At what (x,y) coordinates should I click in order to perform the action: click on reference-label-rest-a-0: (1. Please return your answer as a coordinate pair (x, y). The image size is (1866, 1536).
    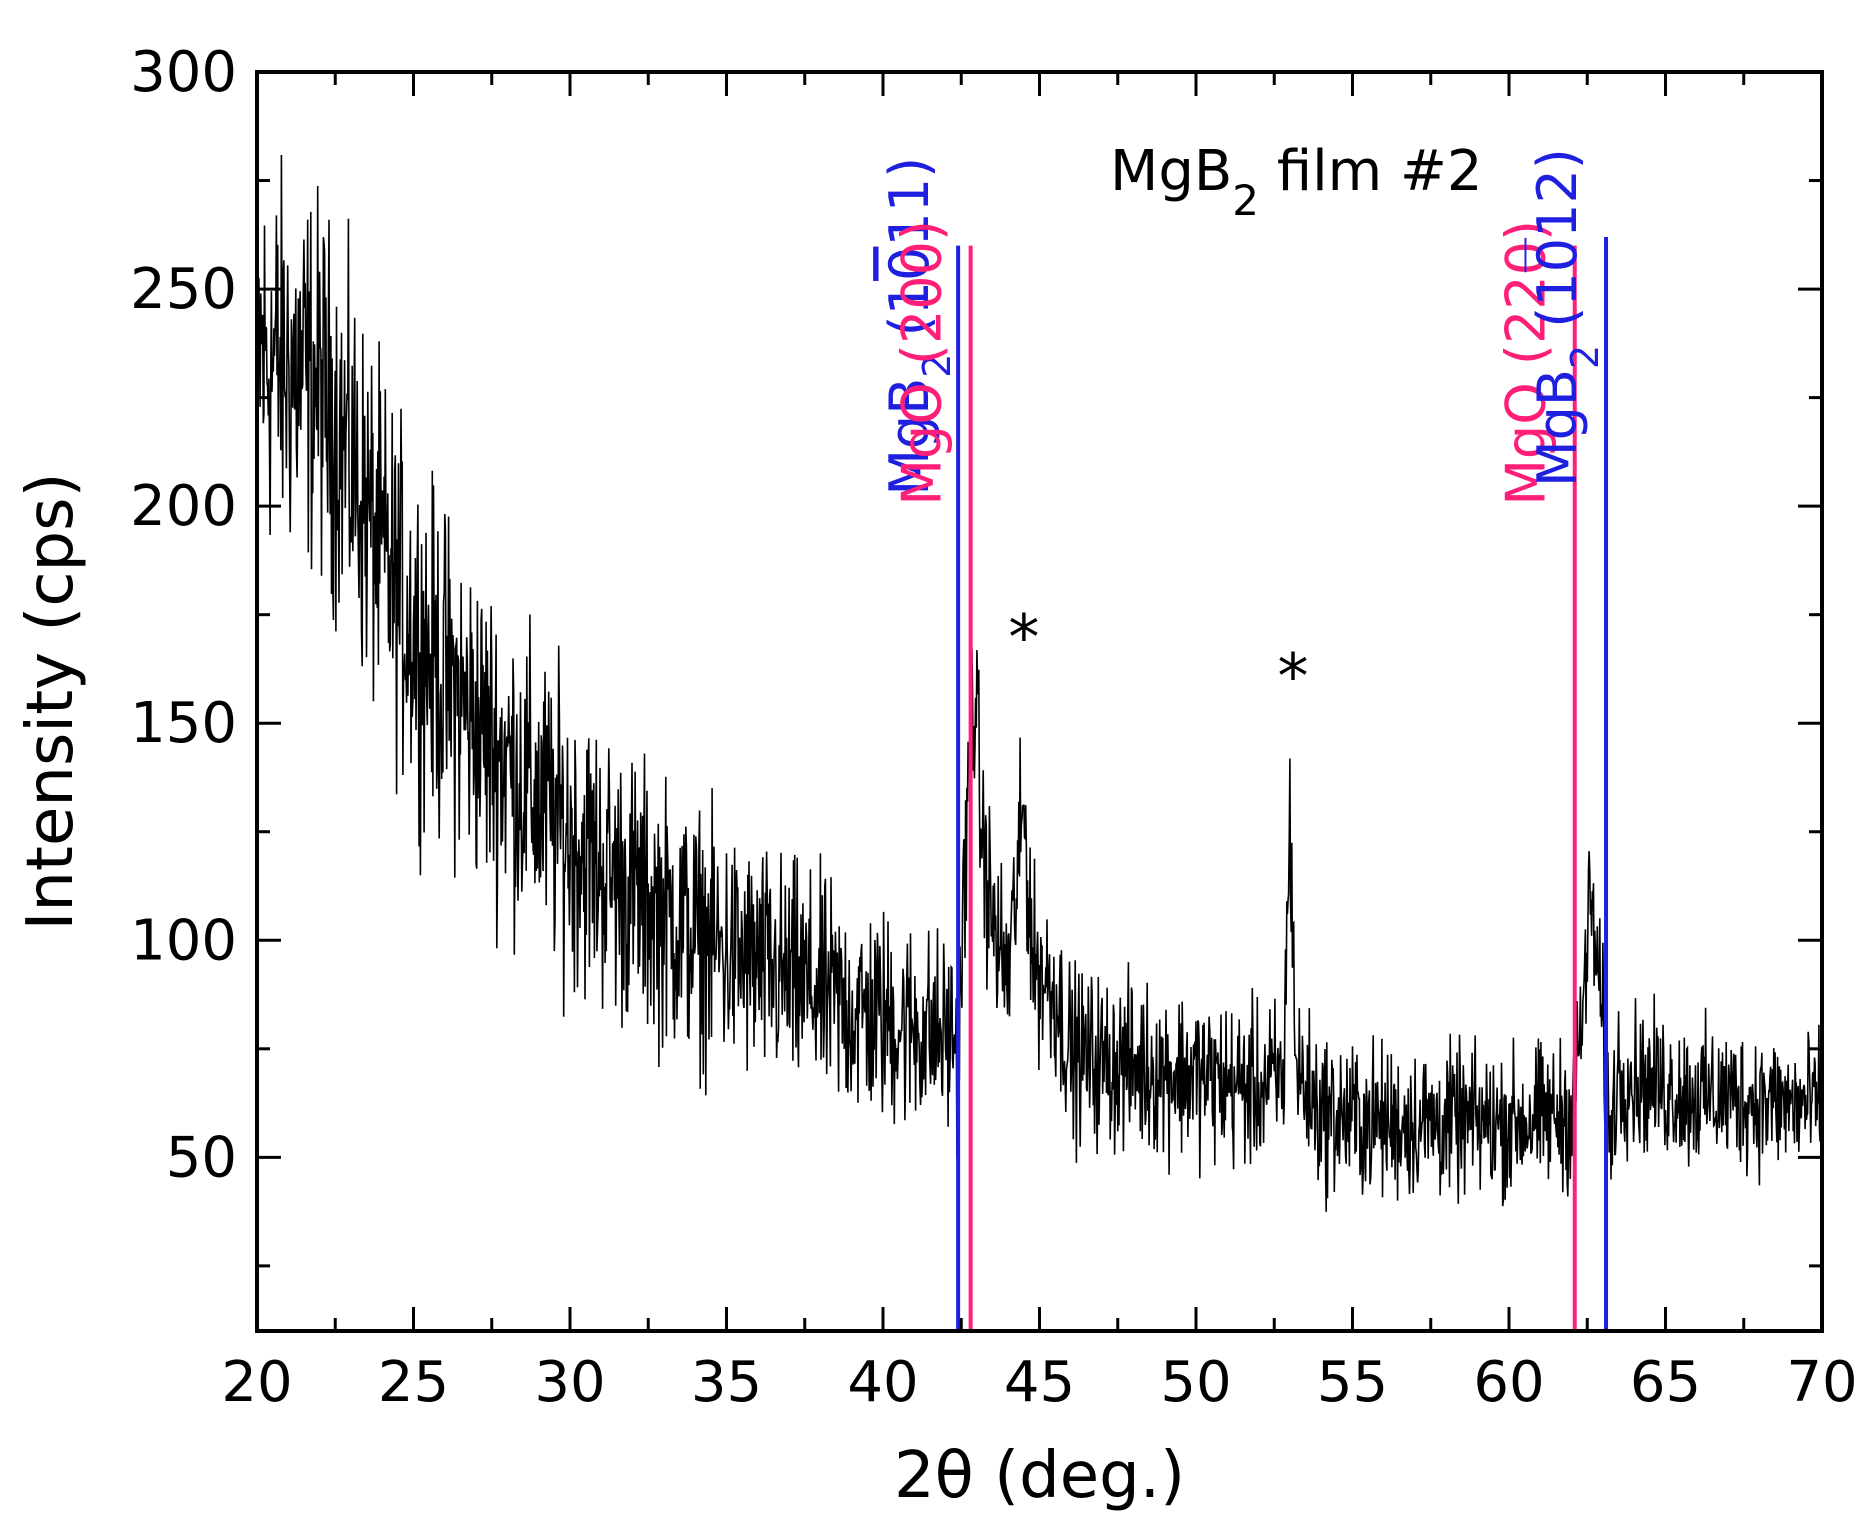
    Looking at the image, I should click on (909, 317).